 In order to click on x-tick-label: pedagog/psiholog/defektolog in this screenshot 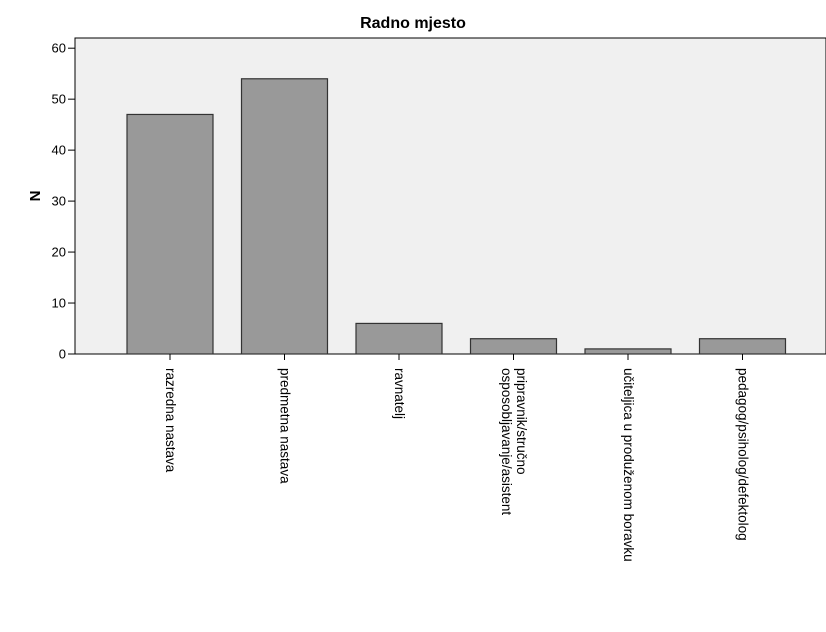, I will do `click(743, 454)`.